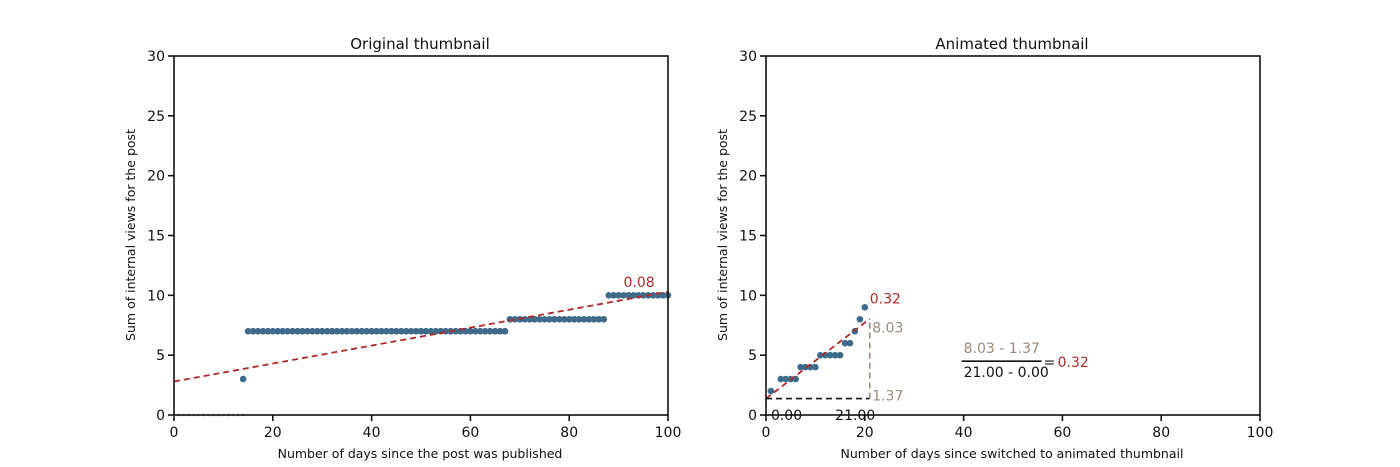  Describe the element at coordinates (748, 177) in the screenshot. I see `y-tick-label: 20` at that location.